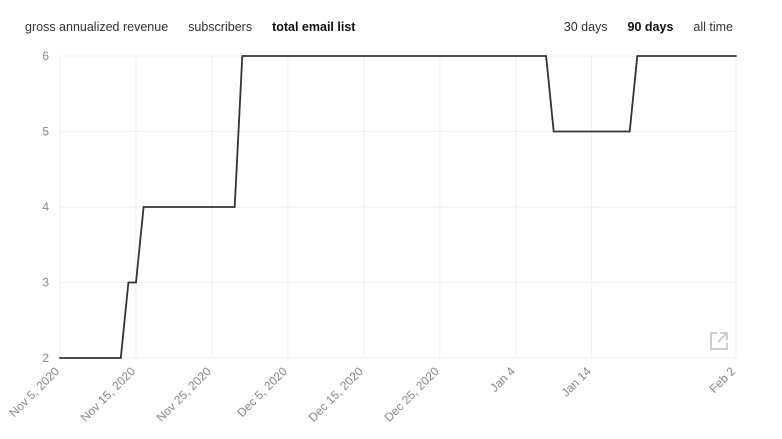  I want to click on x-tick-label: Nov 25, 2020, so click(184, 394).